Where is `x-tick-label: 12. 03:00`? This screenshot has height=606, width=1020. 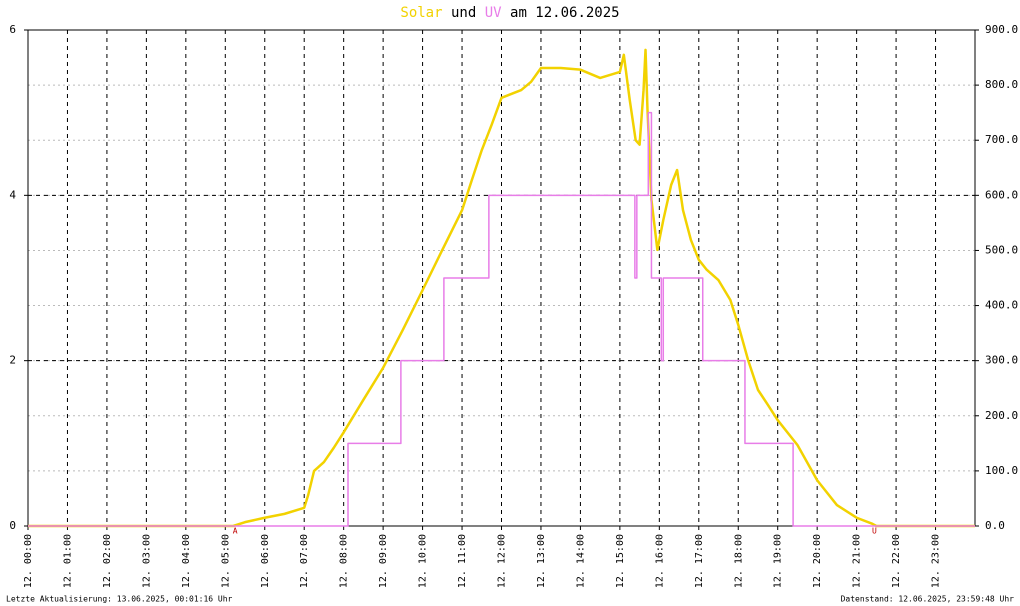 x-tick-label: 12. 03:00 is located at coordinates (146, 561).